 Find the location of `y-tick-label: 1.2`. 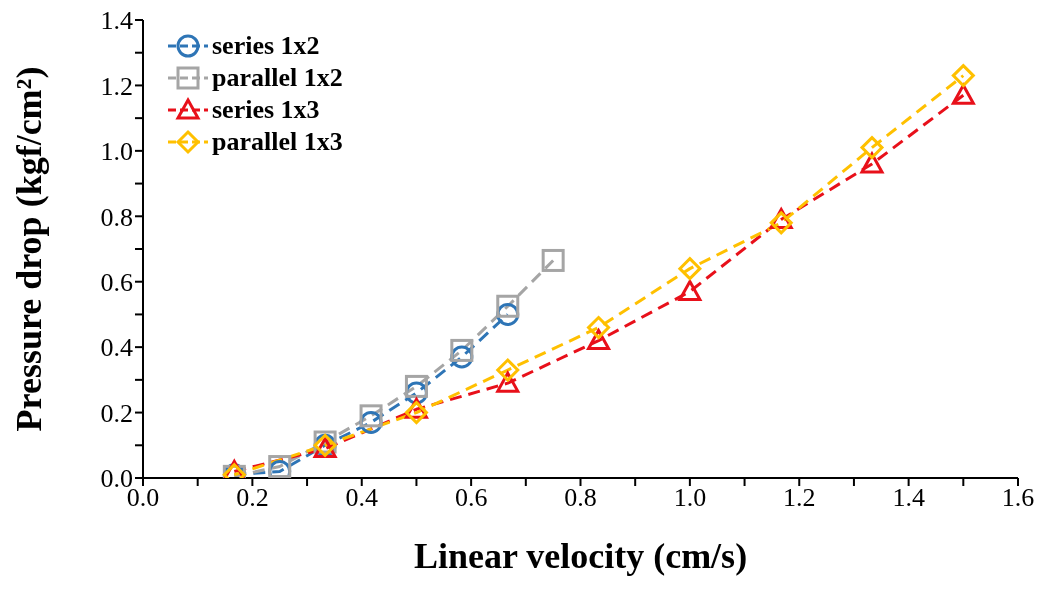

y-tick-label: 1.2 is located at coordinates (116, 86).